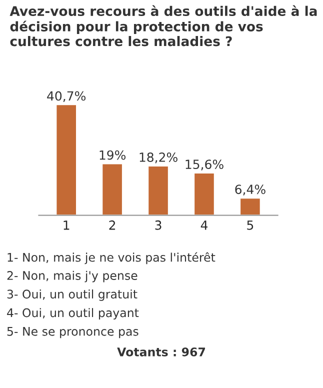 The height and width of the screenshot is (388, 323). What do you see at coordinates (159, 158) in the screenshot?
I see `data-label: 18,2%` at bounding box center [159, 158].